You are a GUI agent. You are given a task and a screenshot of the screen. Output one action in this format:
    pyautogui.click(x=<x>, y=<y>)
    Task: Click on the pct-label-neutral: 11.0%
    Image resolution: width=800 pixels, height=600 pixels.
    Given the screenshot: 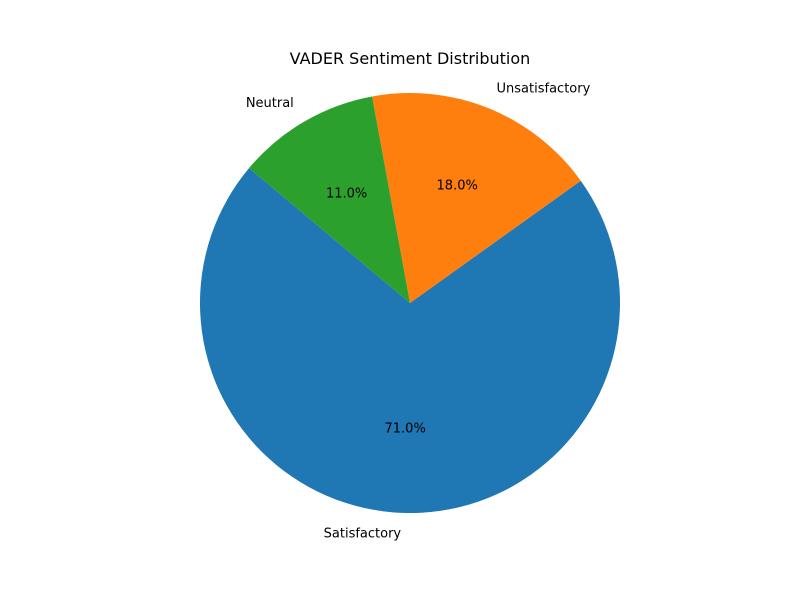 What is the action you would take?
    pyautogui.click(x=346, y=194)
    